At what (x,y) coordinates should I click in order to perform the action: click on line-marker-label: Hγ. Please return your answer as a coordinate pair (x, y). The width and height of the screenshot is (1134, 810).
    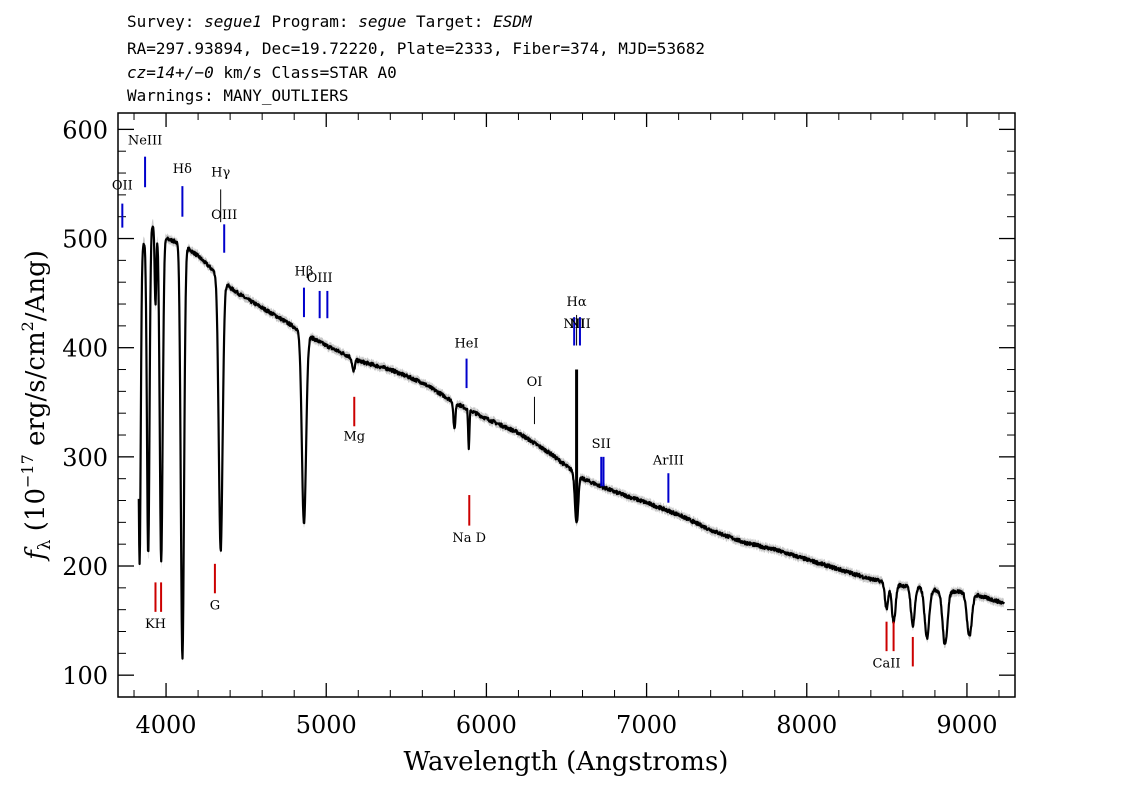
    Looking at the image, I should click on (220, 172).